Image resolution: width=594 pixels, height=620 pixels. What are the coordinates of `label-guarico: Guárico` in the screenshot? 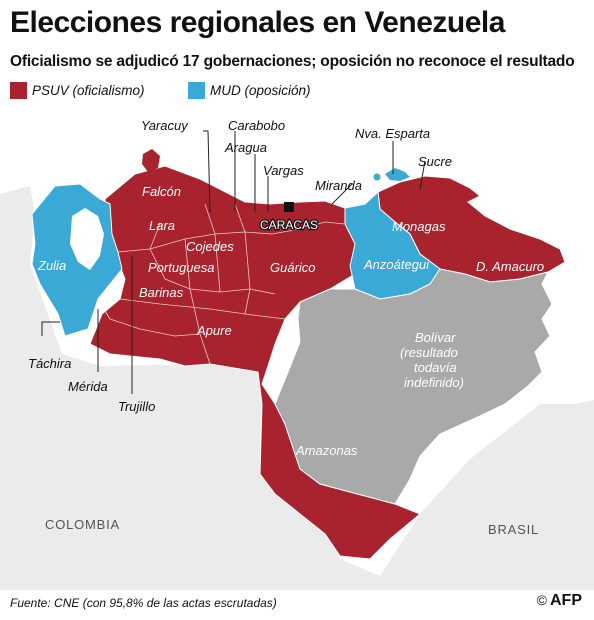 It's located at (293, 267).